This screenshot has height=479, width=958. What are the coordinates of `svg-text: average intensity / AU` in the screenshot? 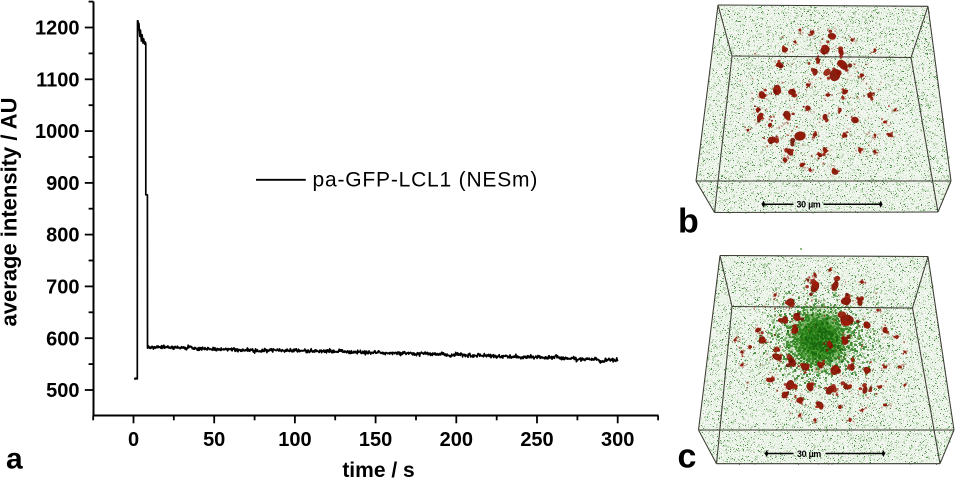 It's located at (11, 211).